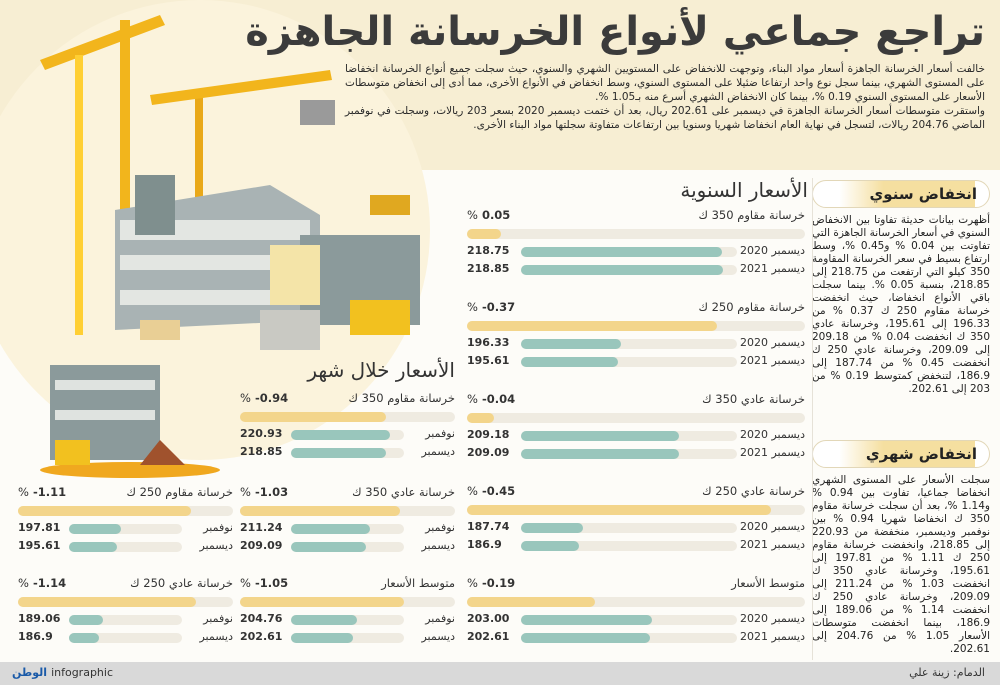  What do you see at coordinates (498, 399) in the screenshot?
I see `percent-value: -0.04` at bounding box center [498, 399].